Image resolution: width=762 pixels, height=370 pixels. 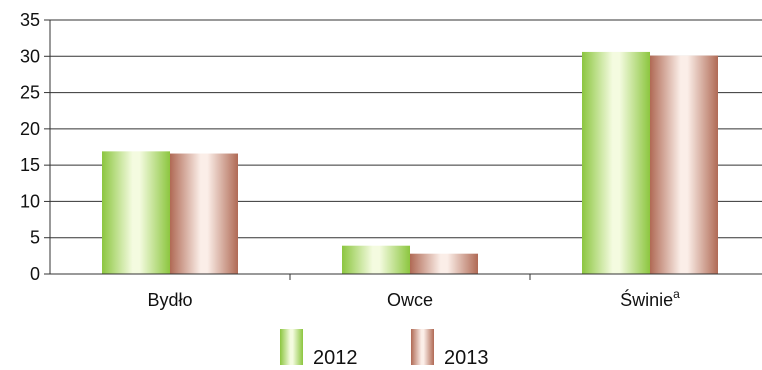 What do you see at coordinates (30, 201) in the screenshot?
I see `y-tick-label: 10` at bounding box center [30, 201].